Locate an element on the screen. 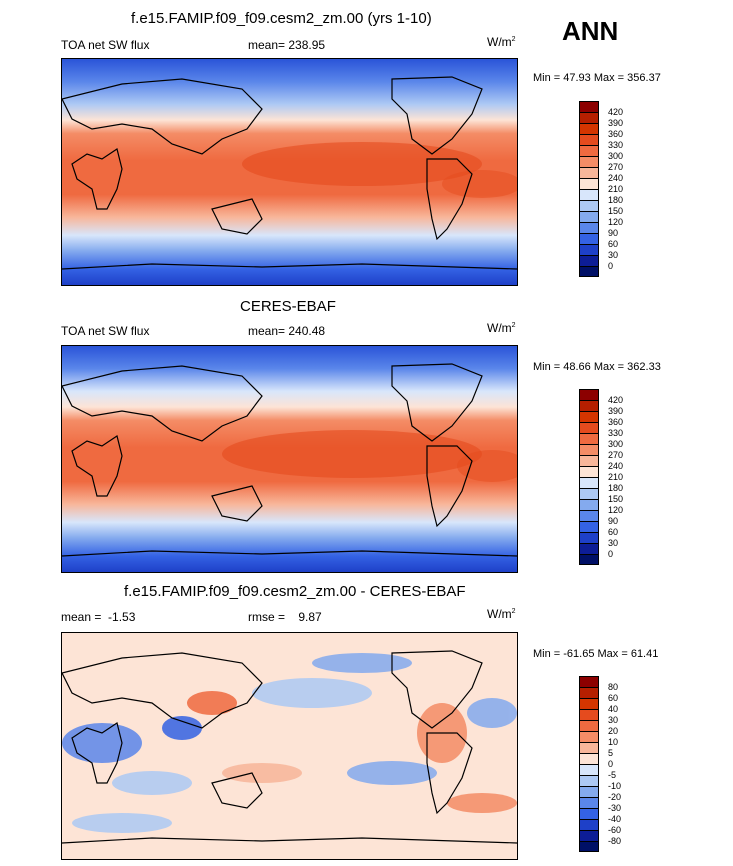  panel-3-coastlines is located at coordinates (289, 747).